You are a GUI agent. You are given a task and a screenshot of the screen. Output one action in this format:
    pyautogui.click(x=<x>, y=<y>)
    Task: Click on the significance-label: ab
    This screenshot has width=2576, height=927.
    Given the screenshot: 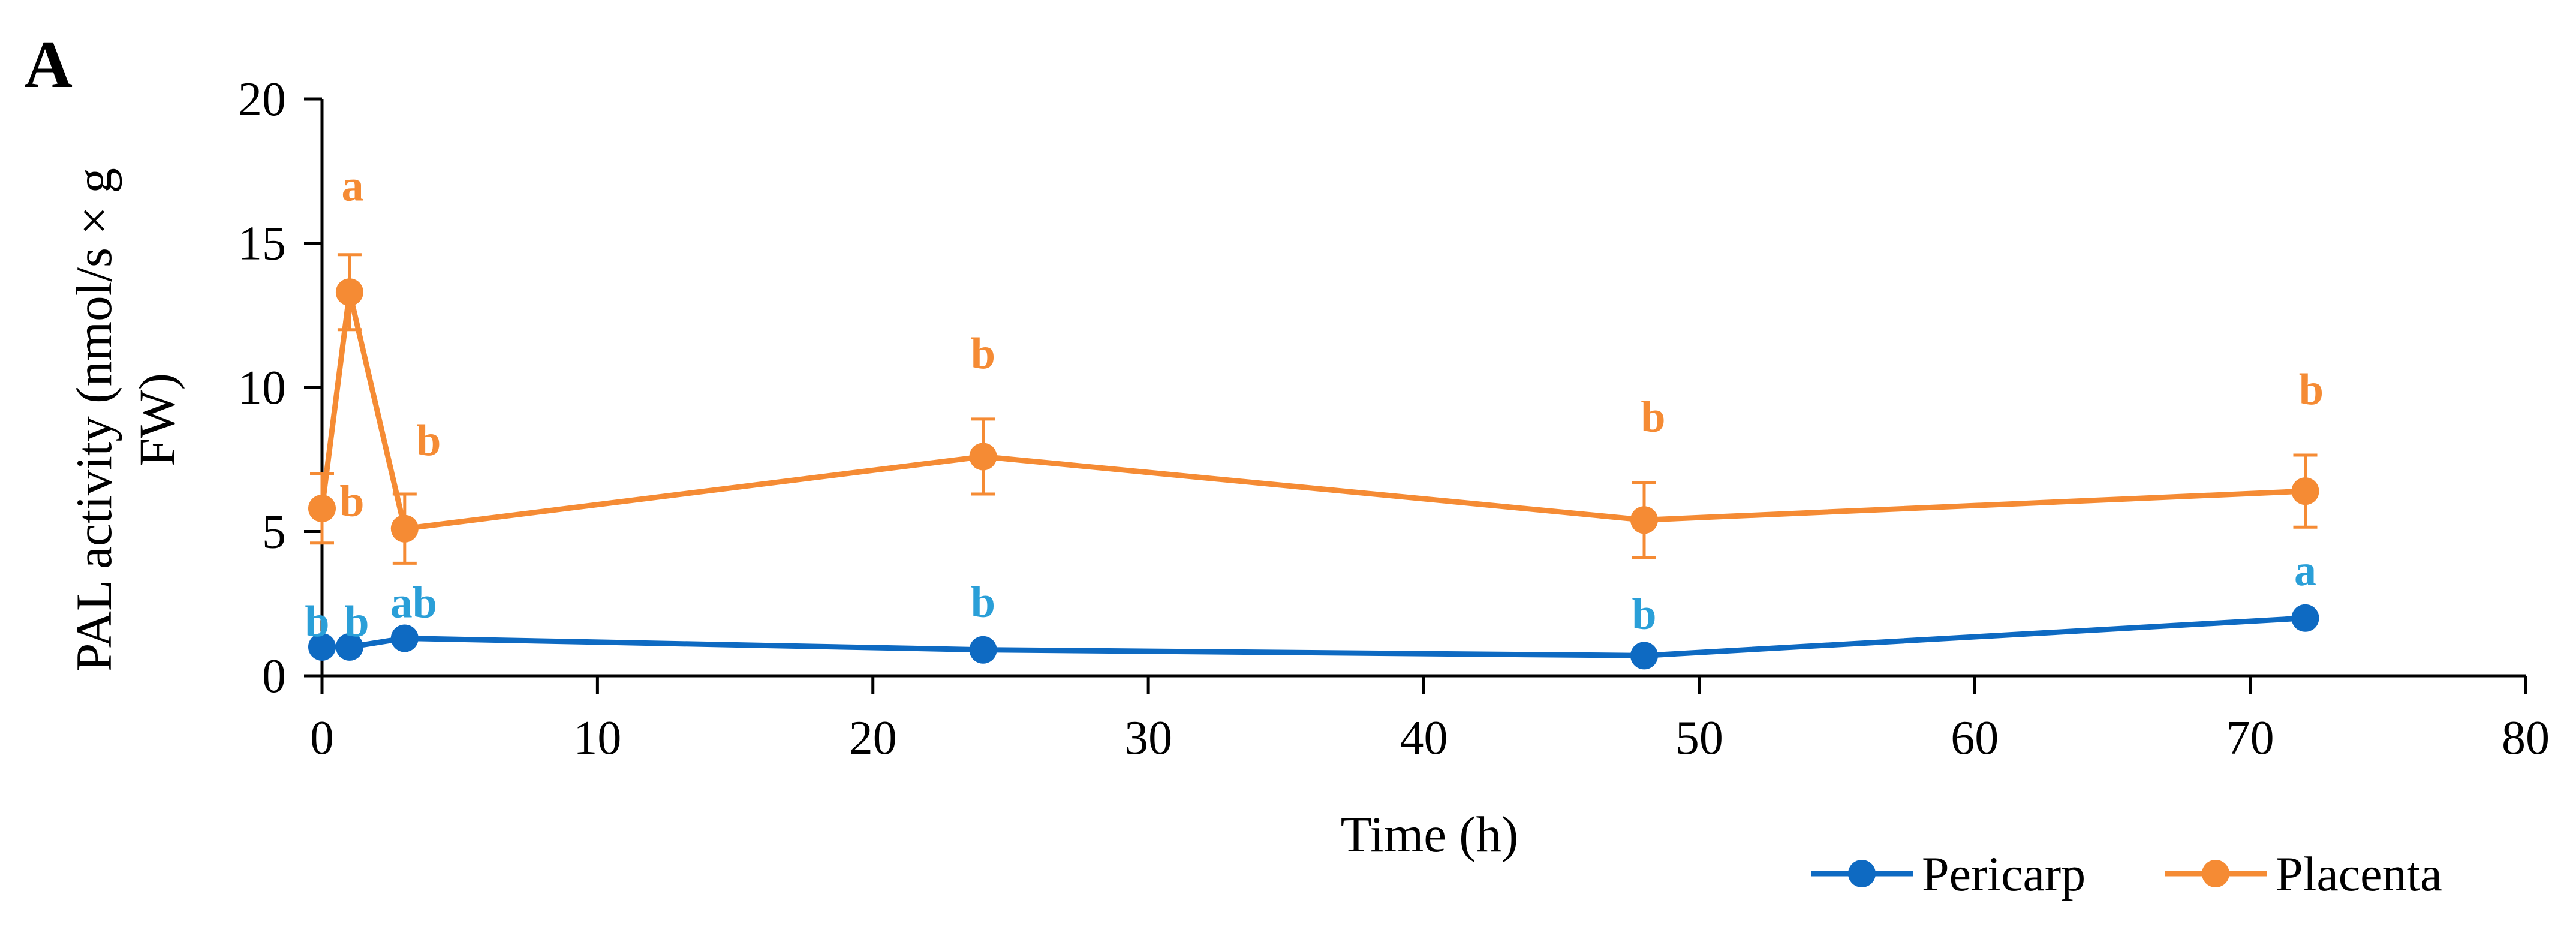 What is the action you would take?
    pyautogui.click(x=413, y=602)
    